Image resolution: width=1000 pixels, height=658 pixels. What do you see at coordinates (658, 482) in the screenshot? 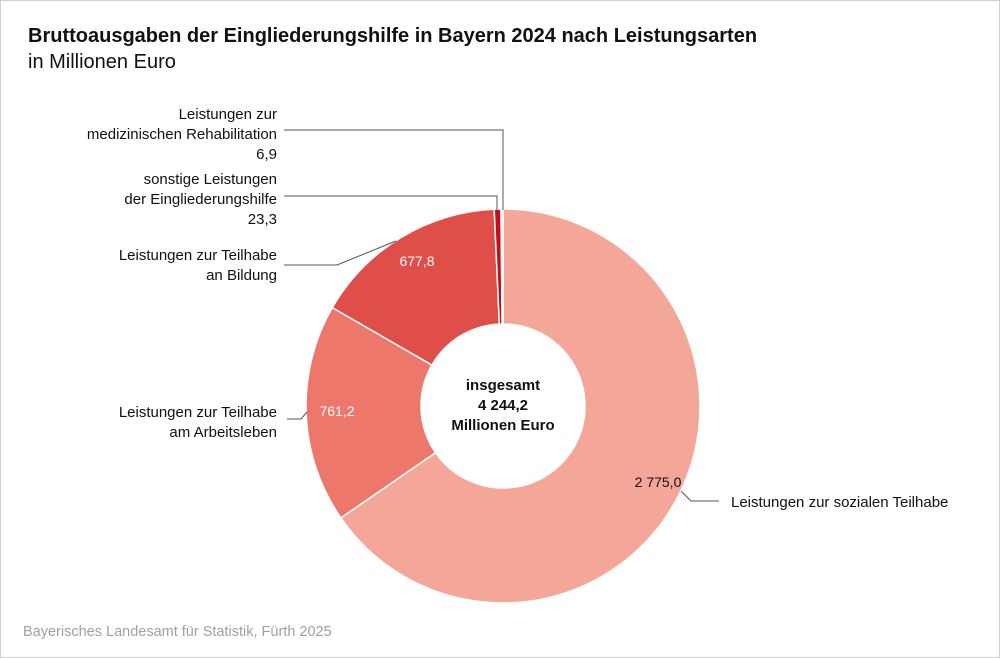
I see `value-label-0: 2 775,0` at bounding box center [658, 482].